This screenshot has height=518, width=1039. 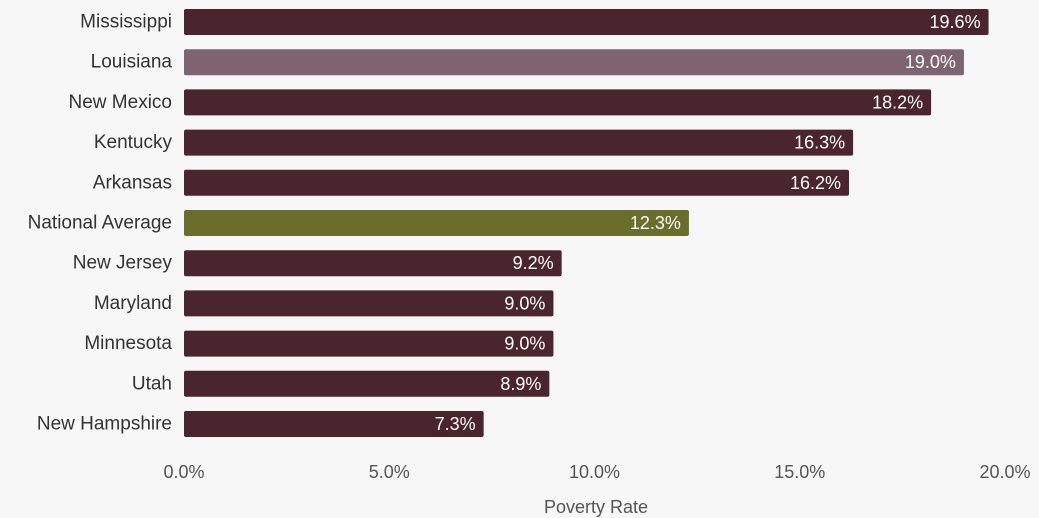 What do you see at coordinates (126, 22) in the screenshot?
I see `category-label-mississippi: Mississippi` at bounding box center [126, 22].